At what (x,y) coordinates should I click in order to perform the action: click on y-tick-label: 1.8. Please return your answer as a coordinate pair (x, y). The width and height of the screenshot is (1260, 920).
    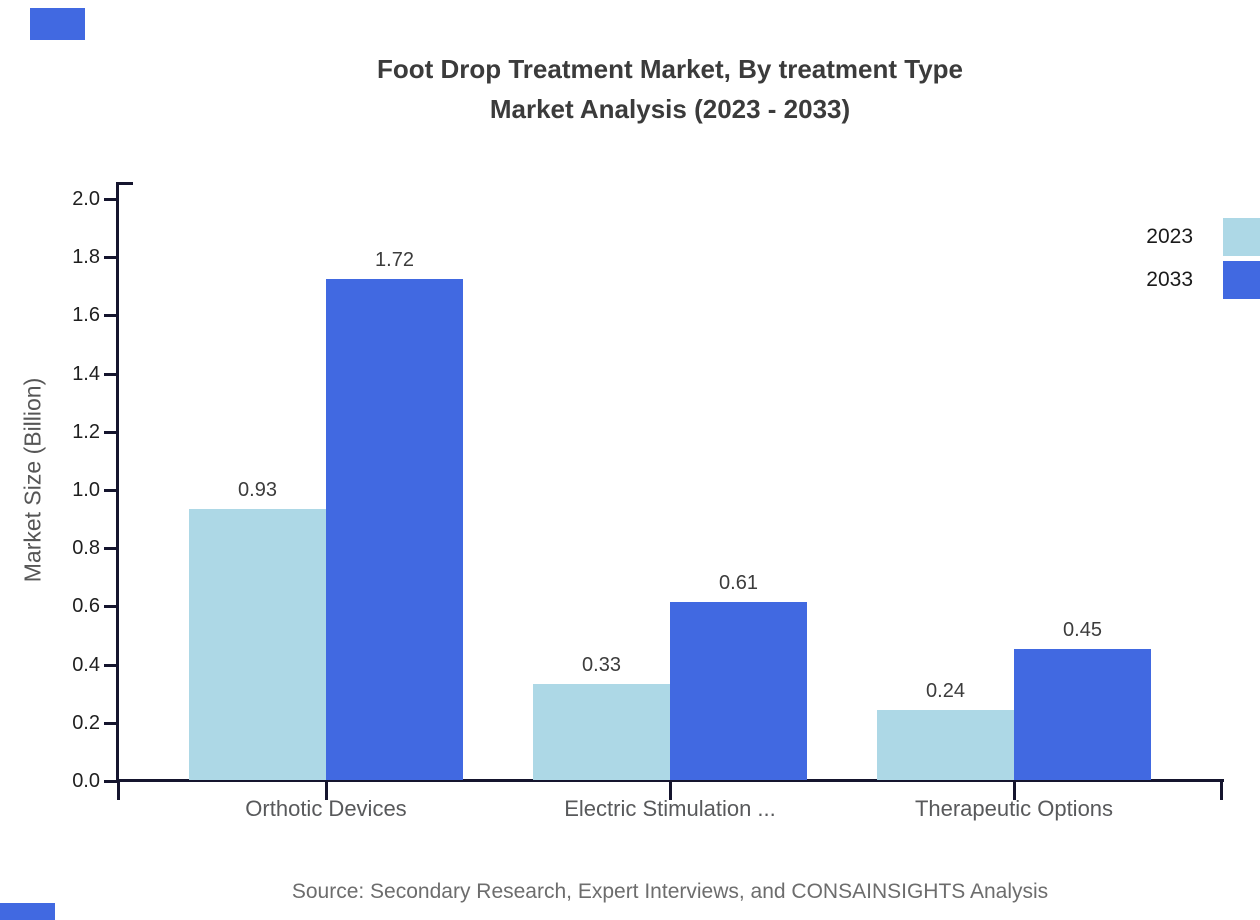
    Looking at the image, I should click on (86, 257).